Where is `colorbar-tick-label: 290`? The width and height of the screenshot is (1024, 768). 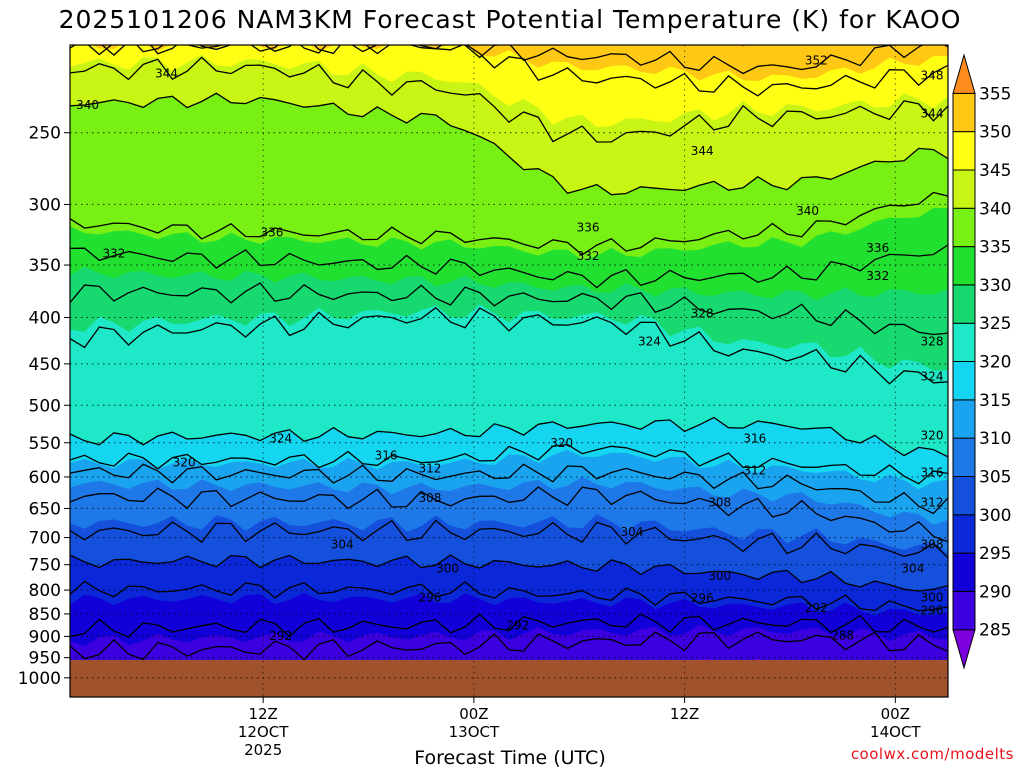
colorbar-tick-label: 290 is located at coordinates (995, 592).